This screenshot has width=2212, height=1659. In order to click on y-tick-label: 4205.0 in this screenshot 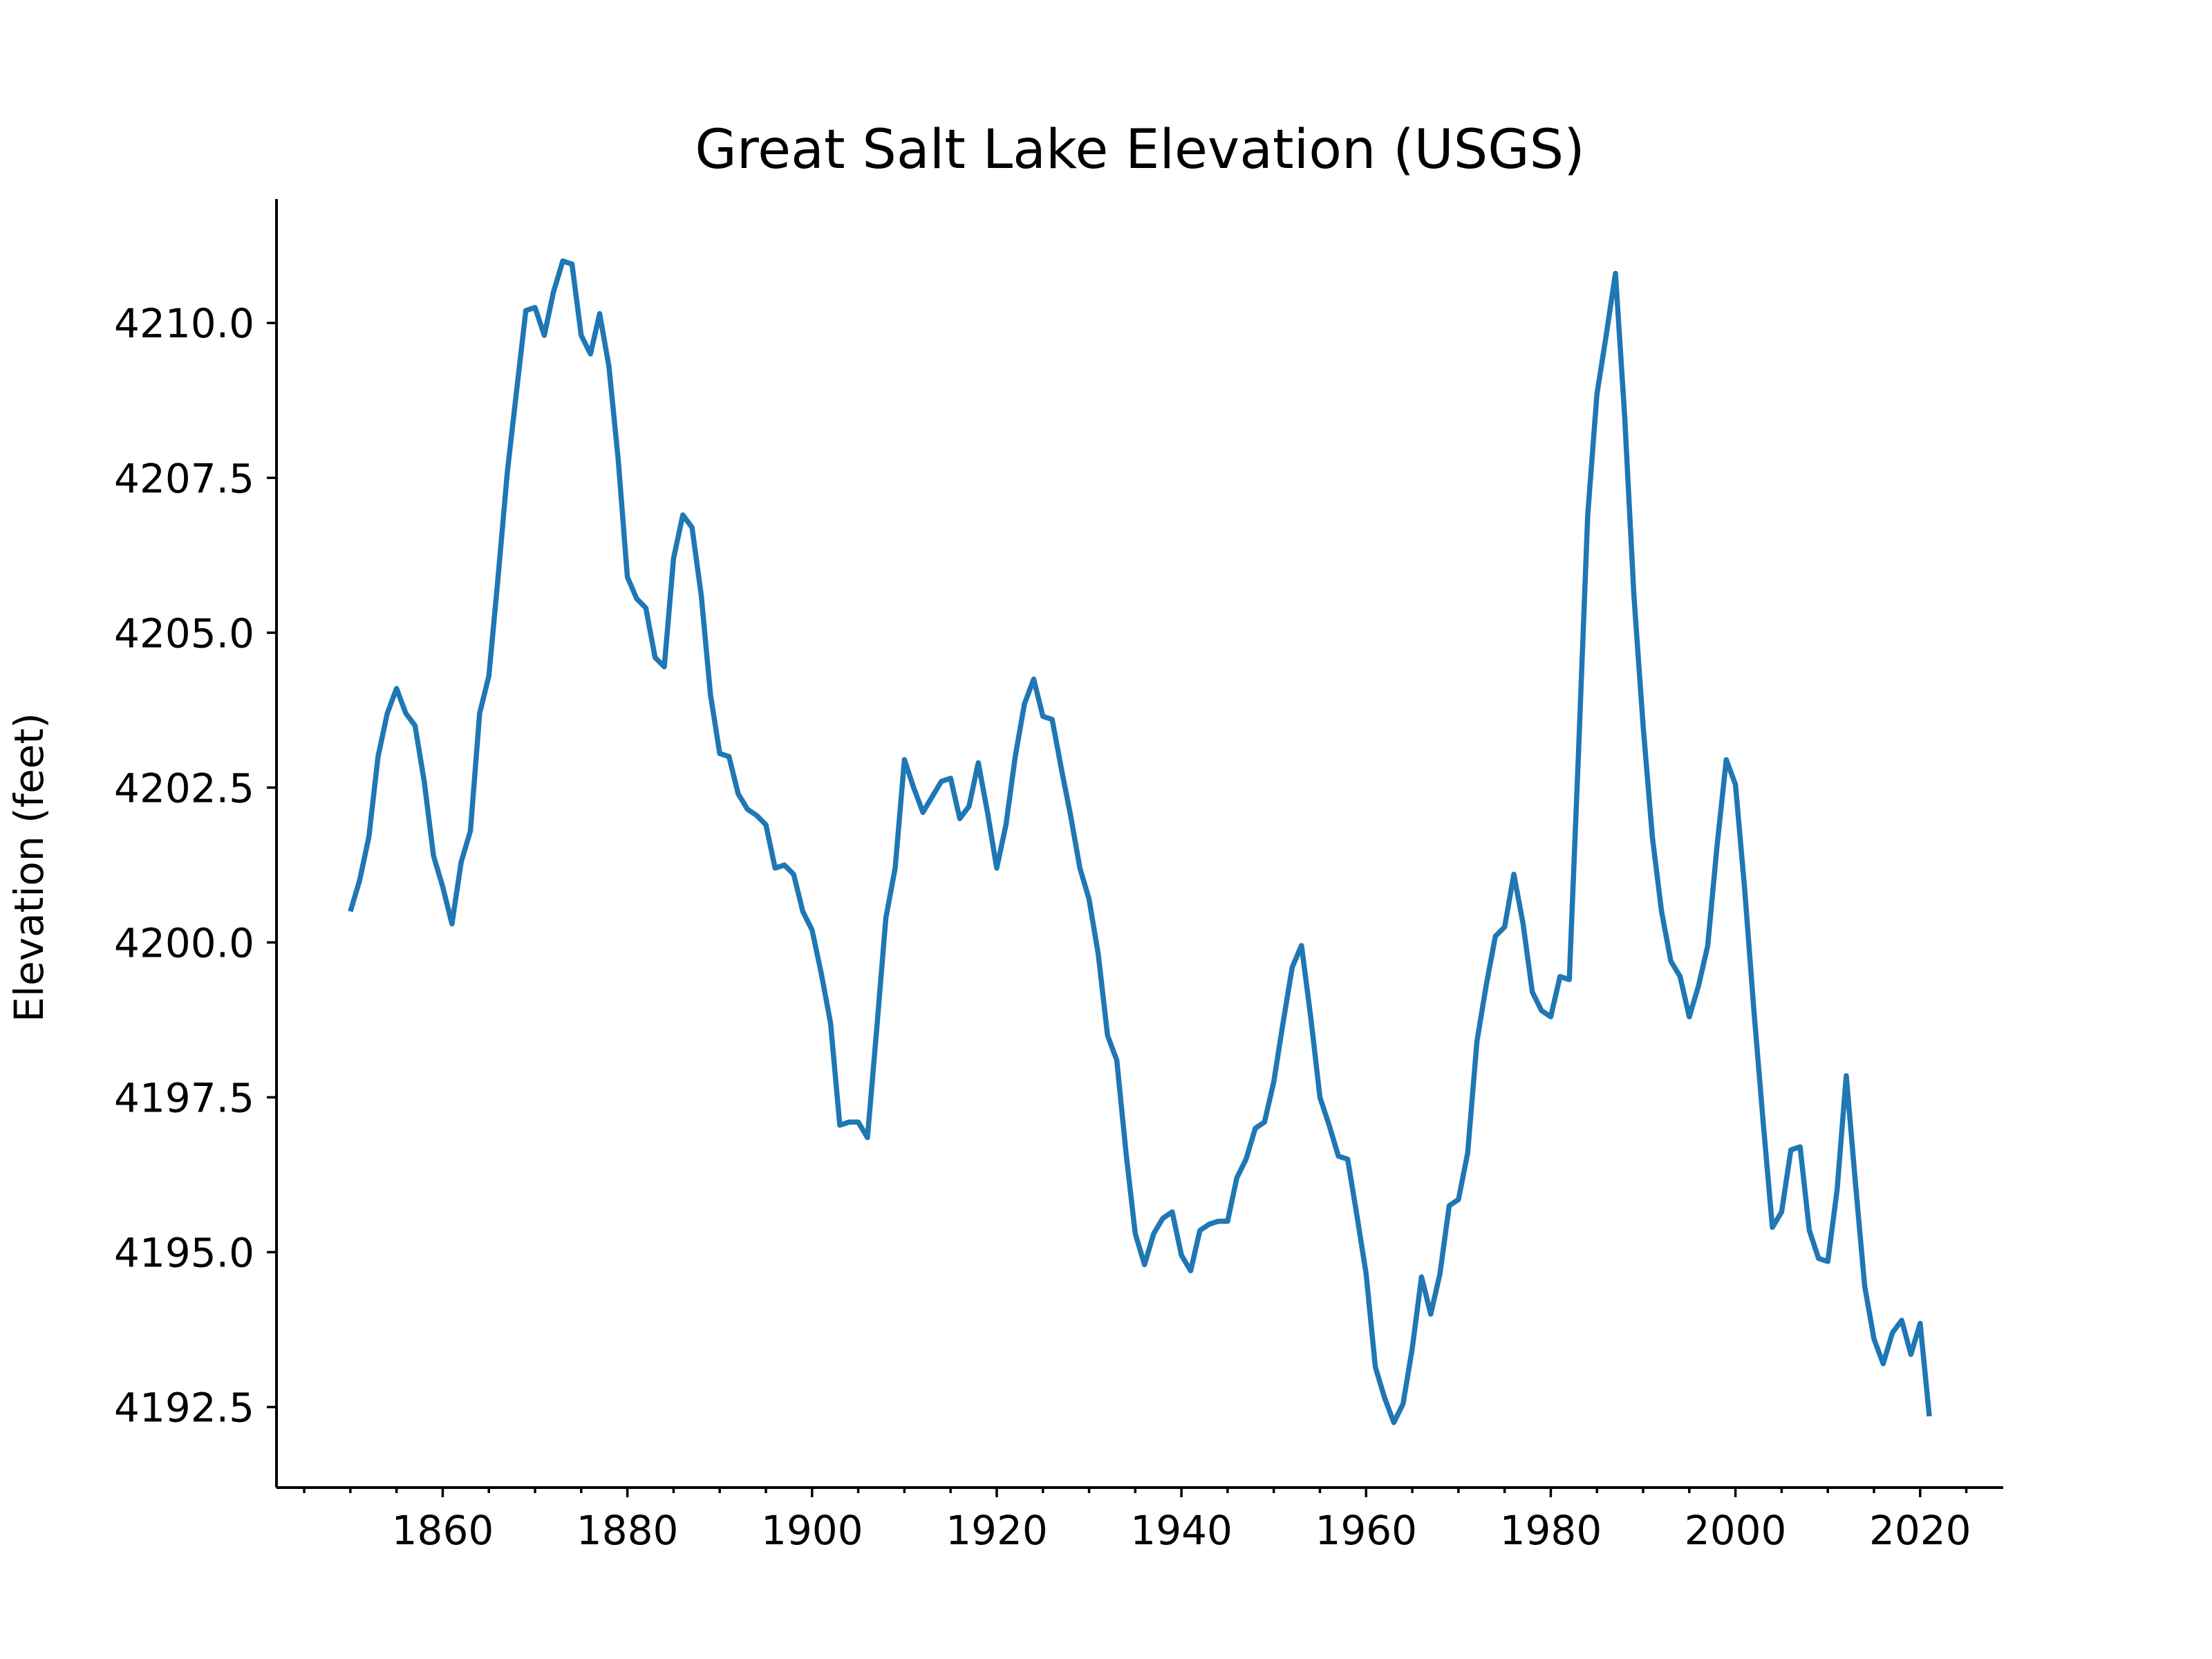, I will do `click(184, 633)`.